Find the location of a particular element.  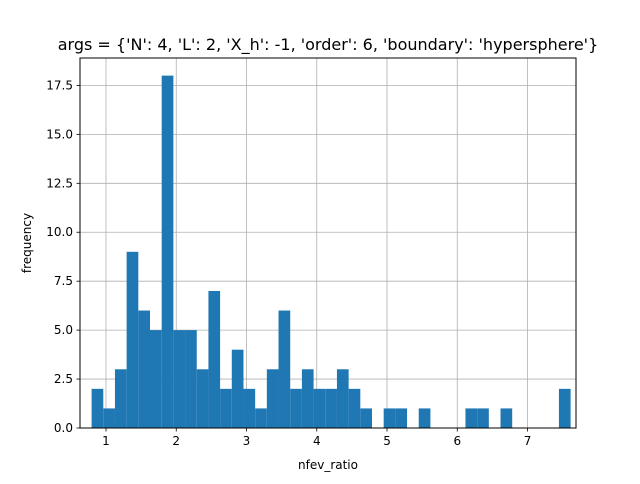

y-tick-label: 2.5 is located at coordinates (63, 379).